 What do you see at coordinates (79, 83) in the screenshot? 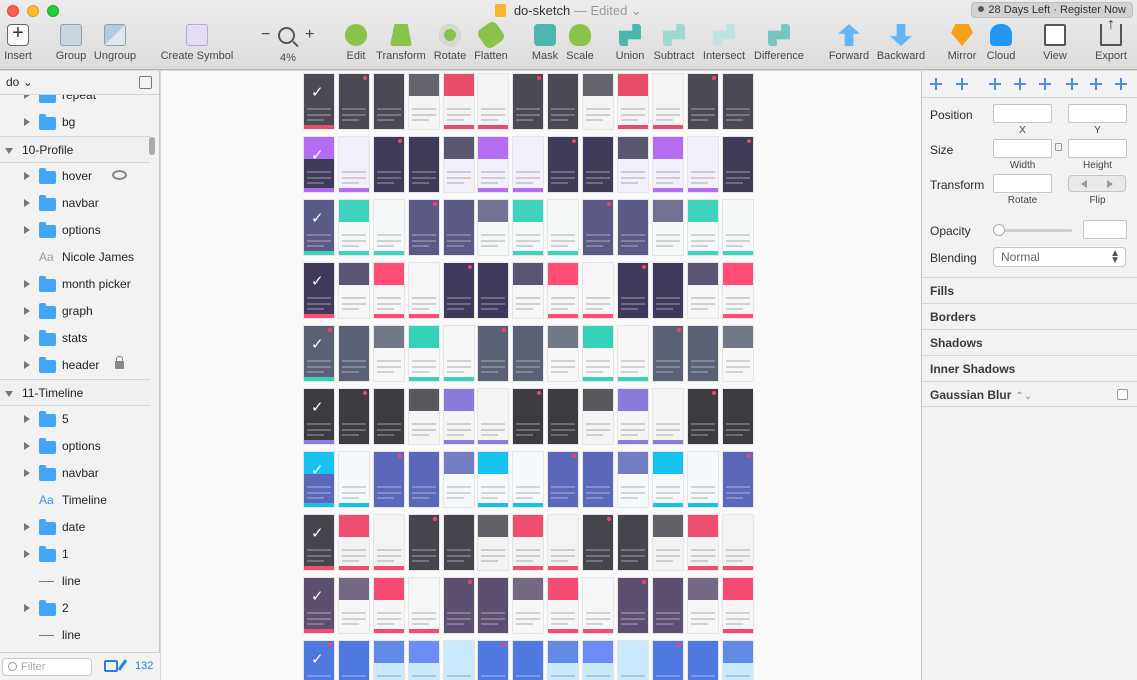
I see `page-selector: do ⌄` at bounding box center [79, 83].